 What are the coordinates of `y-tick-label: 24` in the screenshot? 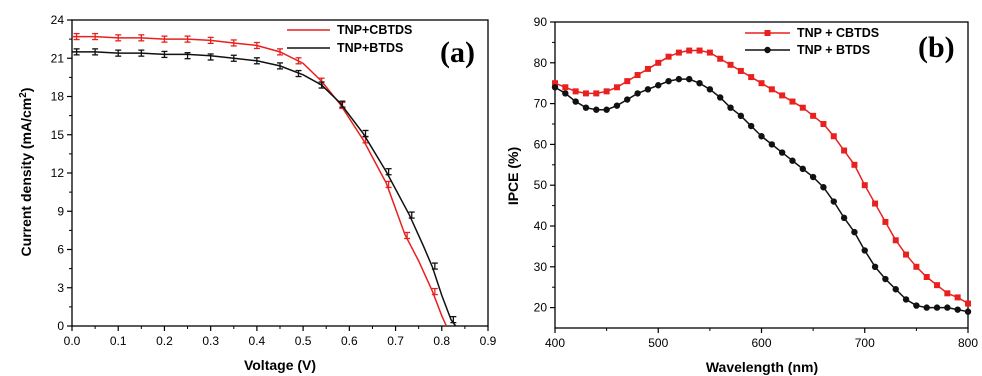 It's located at (58, 20).